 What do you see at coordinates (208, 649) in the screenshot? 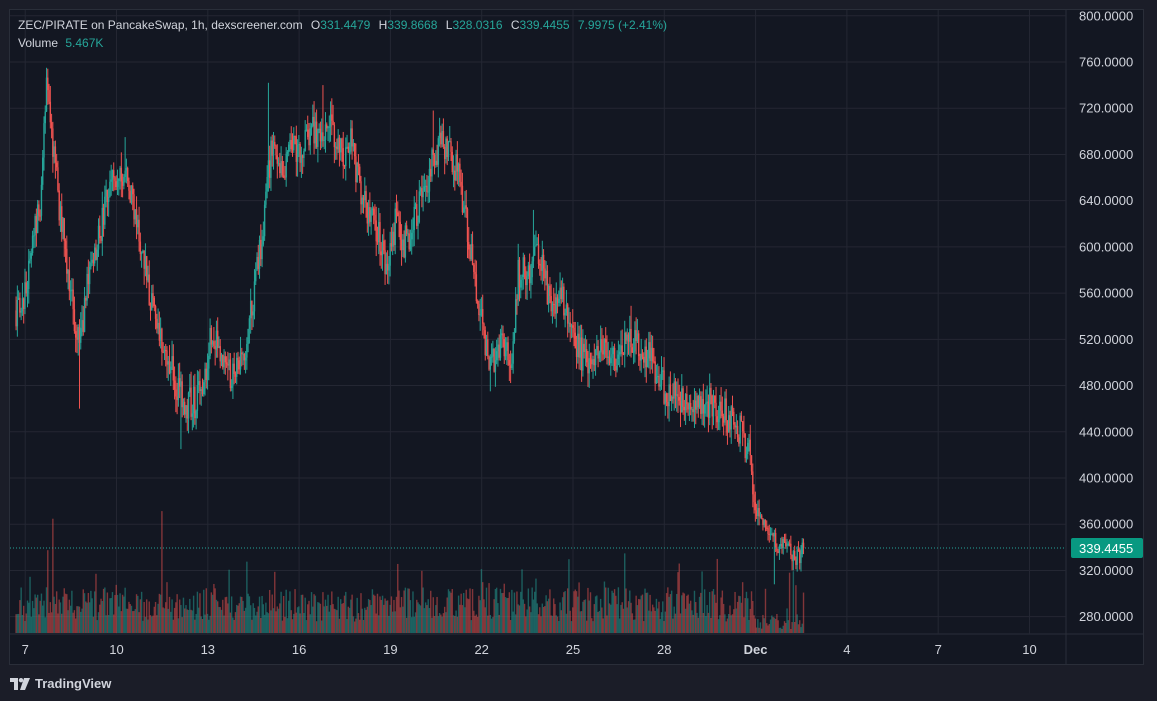
I see `time-tick-label: 13` at bounding box center [208, 649].